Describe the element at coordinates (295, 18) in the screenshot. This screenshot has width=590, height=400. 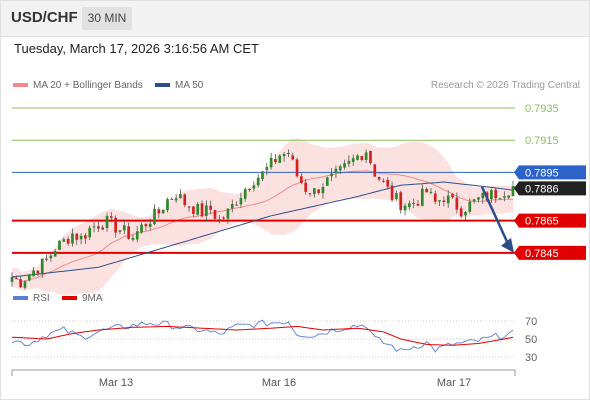
I see `chart-header: USD/CHF 30 MIN` at that location.